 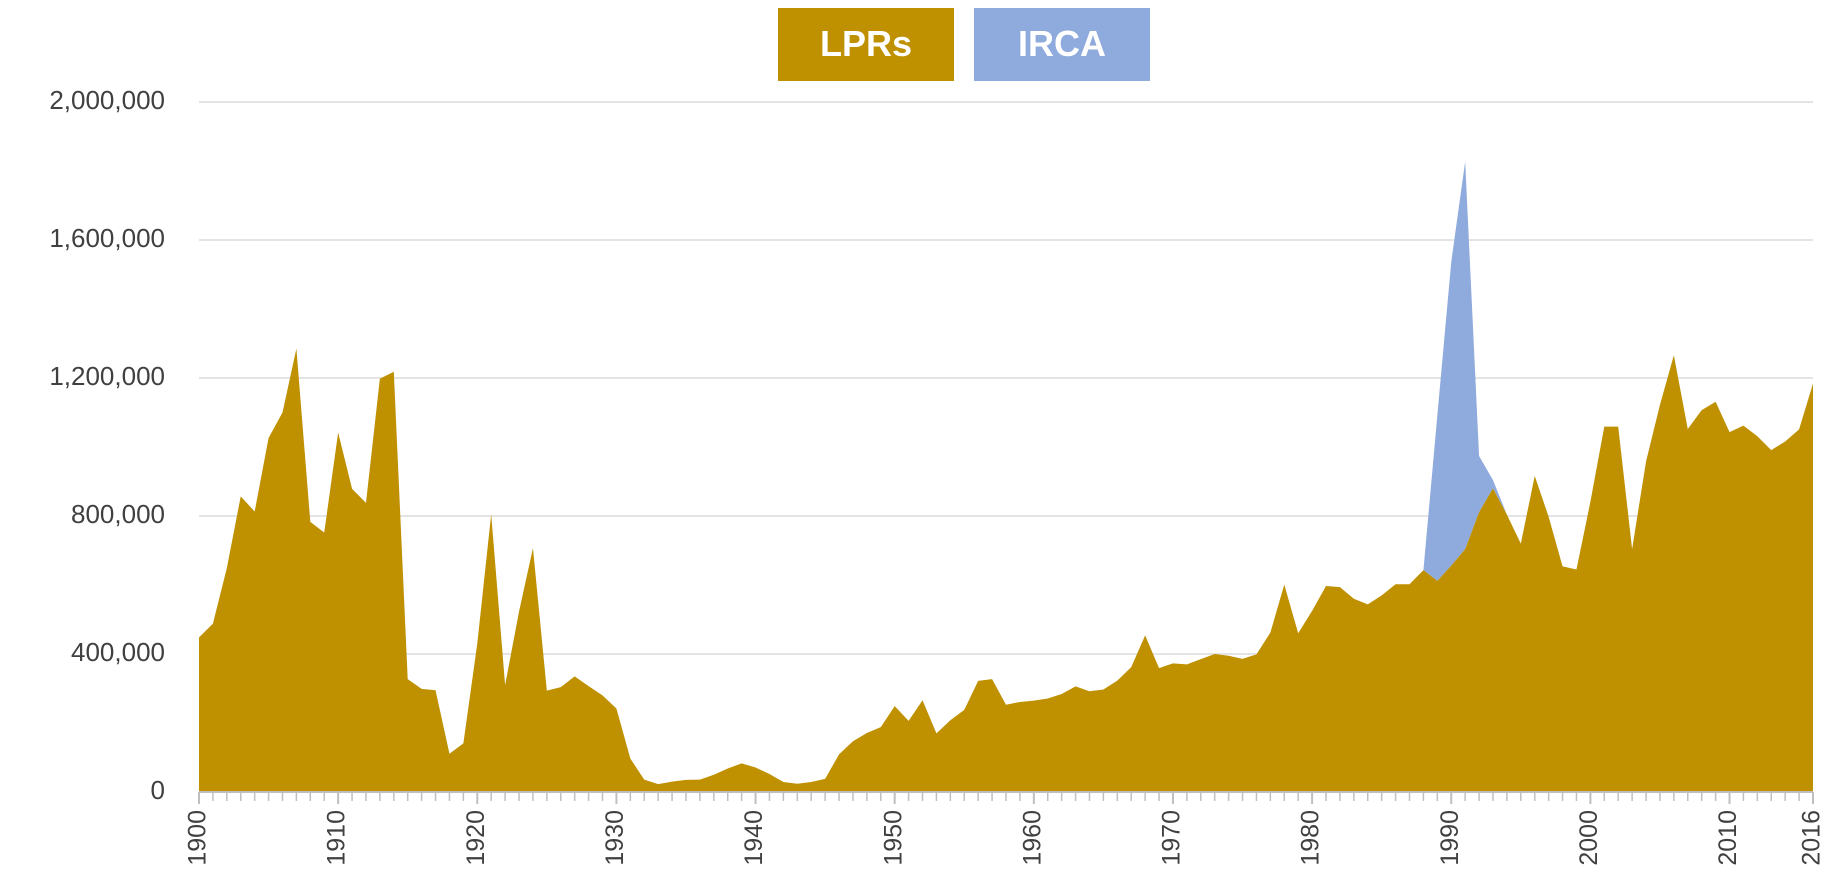 What do you see at coordinates (118, 652) in the screenshot?
I see `y-tick-label: 400,000` at bounding box center [118, 652].